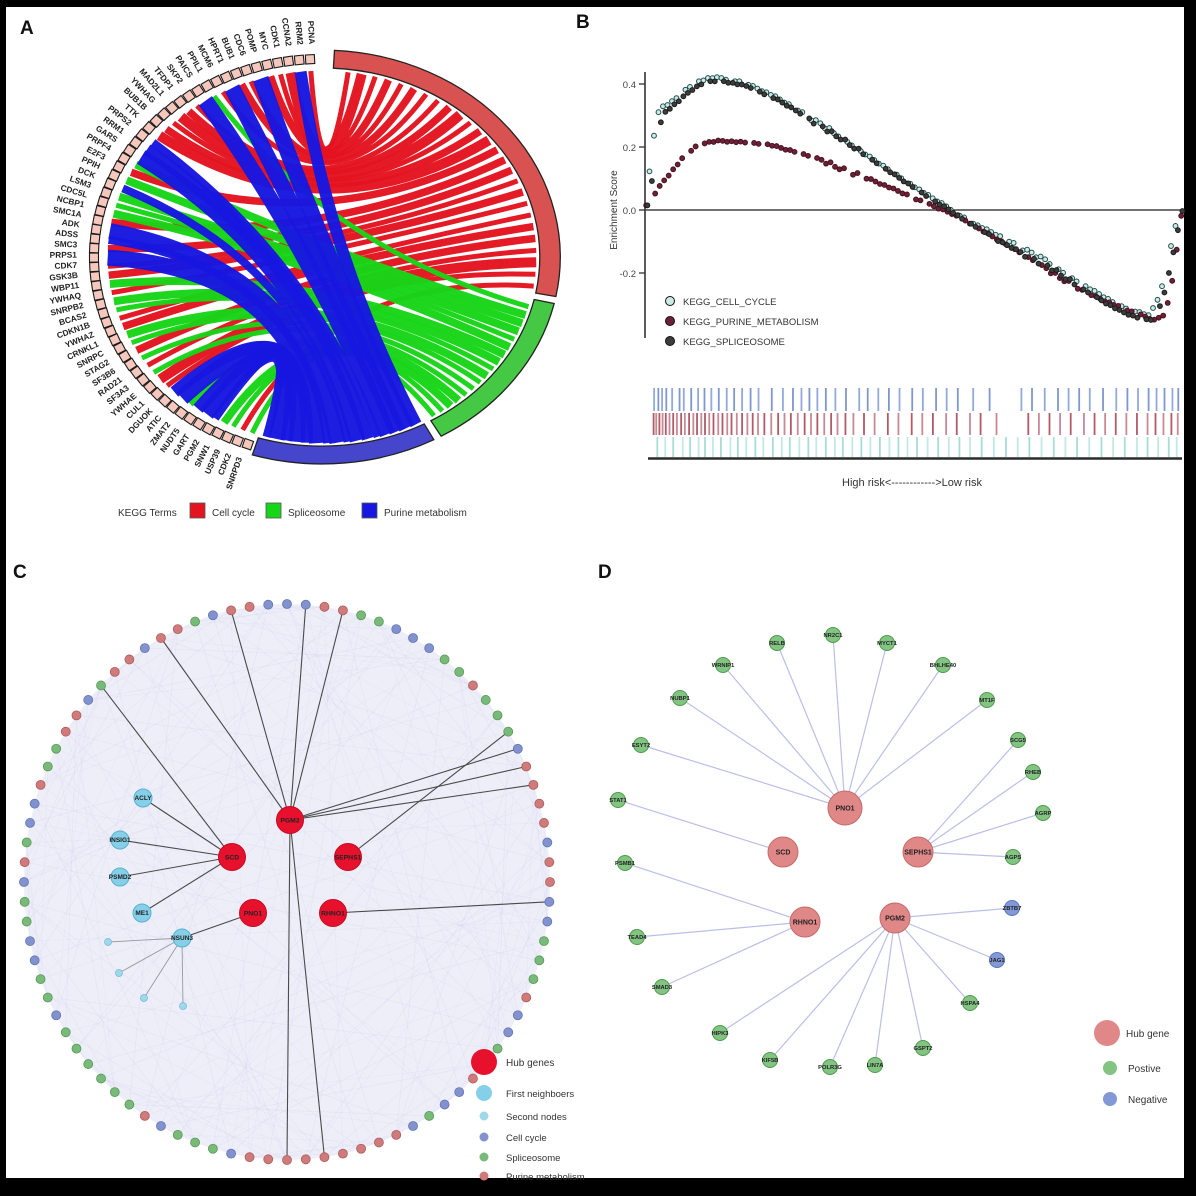  What do you see at coordinates (845, 808) in the screenshot?
I see `hub-node-PNO1` at bounding box center [845, 808].